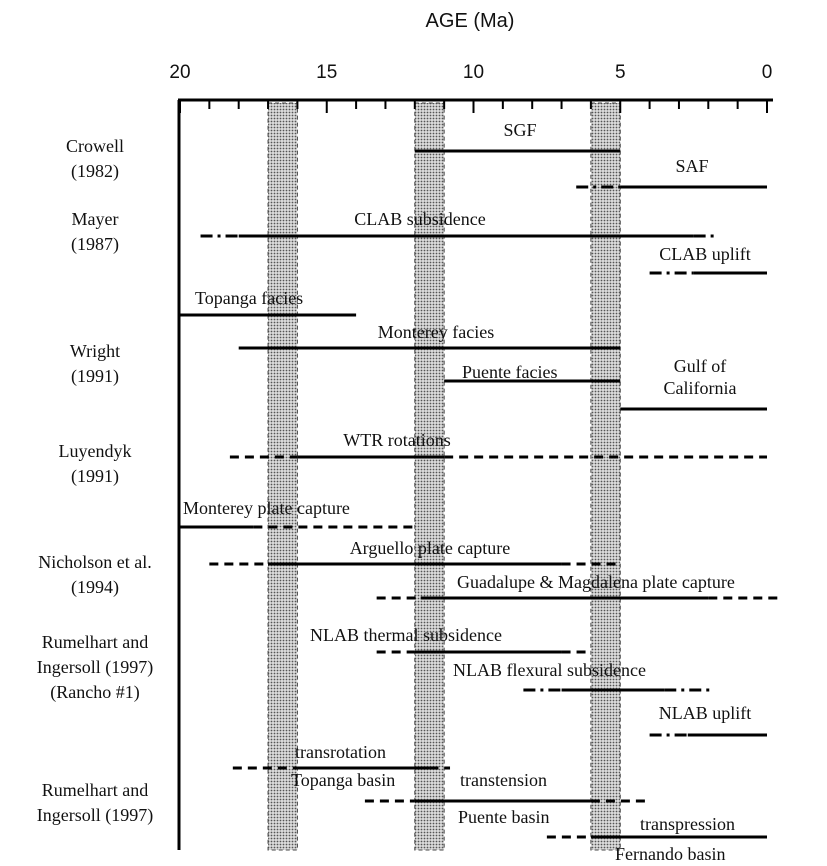  What do you see at coordinates (620, 72) in the screenshot?
I see `x-tick-label: 5` at bounding box center [620, 72].